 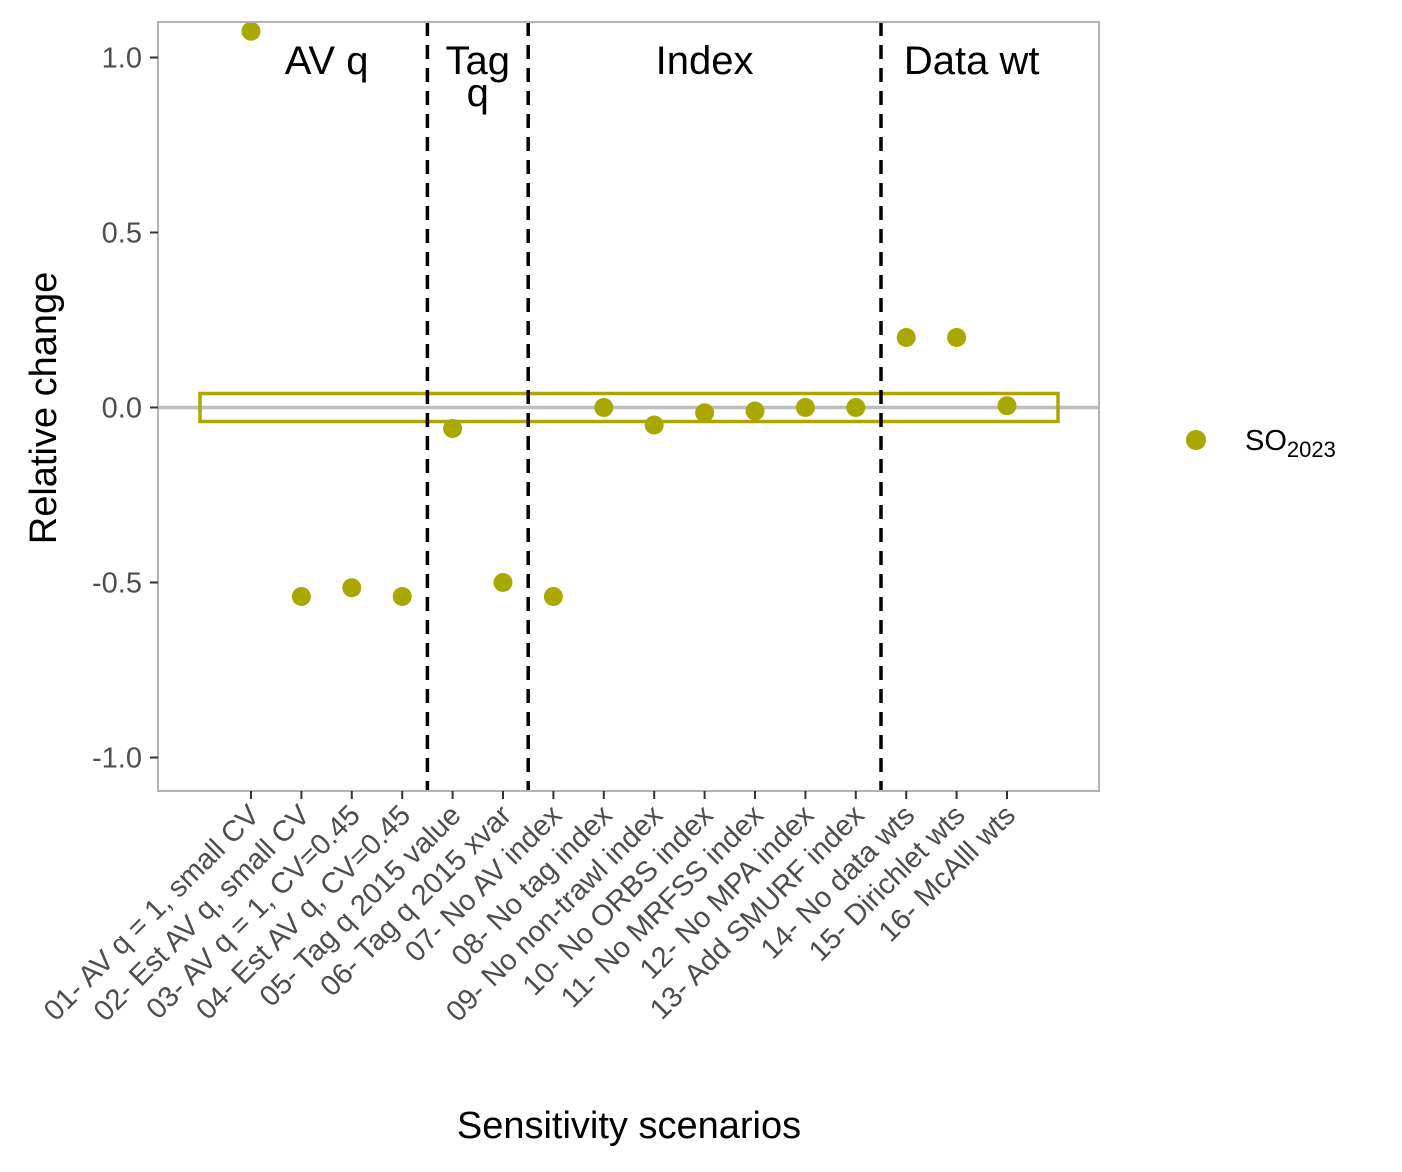 What do you see at coordinates (117, 584) in the screenshot?
I see `y-tick-label-4: -0.5` at bounding box center [117, 584].